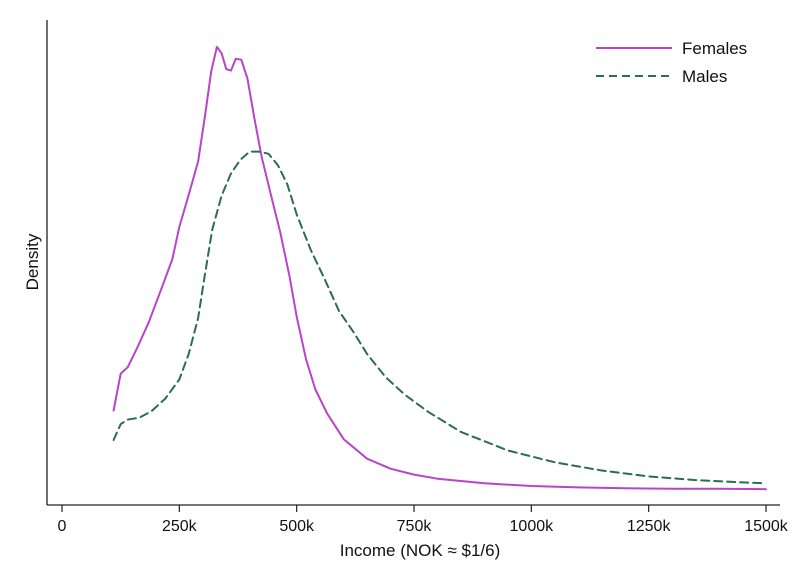  I want to click on legend-label-females: Females, so click(714, 48).